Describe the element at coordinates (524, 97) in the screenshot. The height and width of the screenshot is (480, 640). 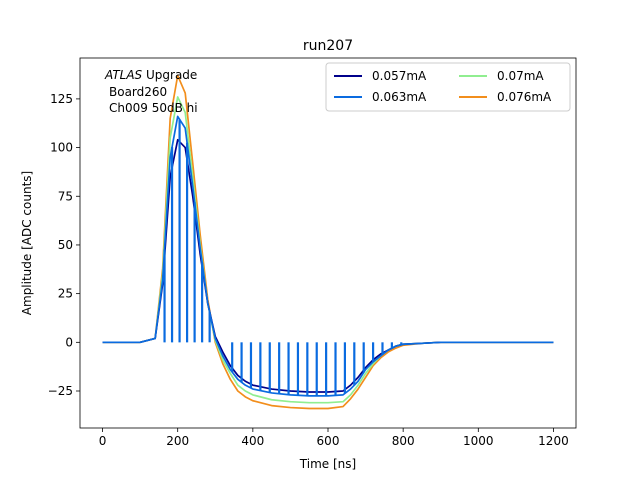
I see `legend-label: 0.076mA` at that location.